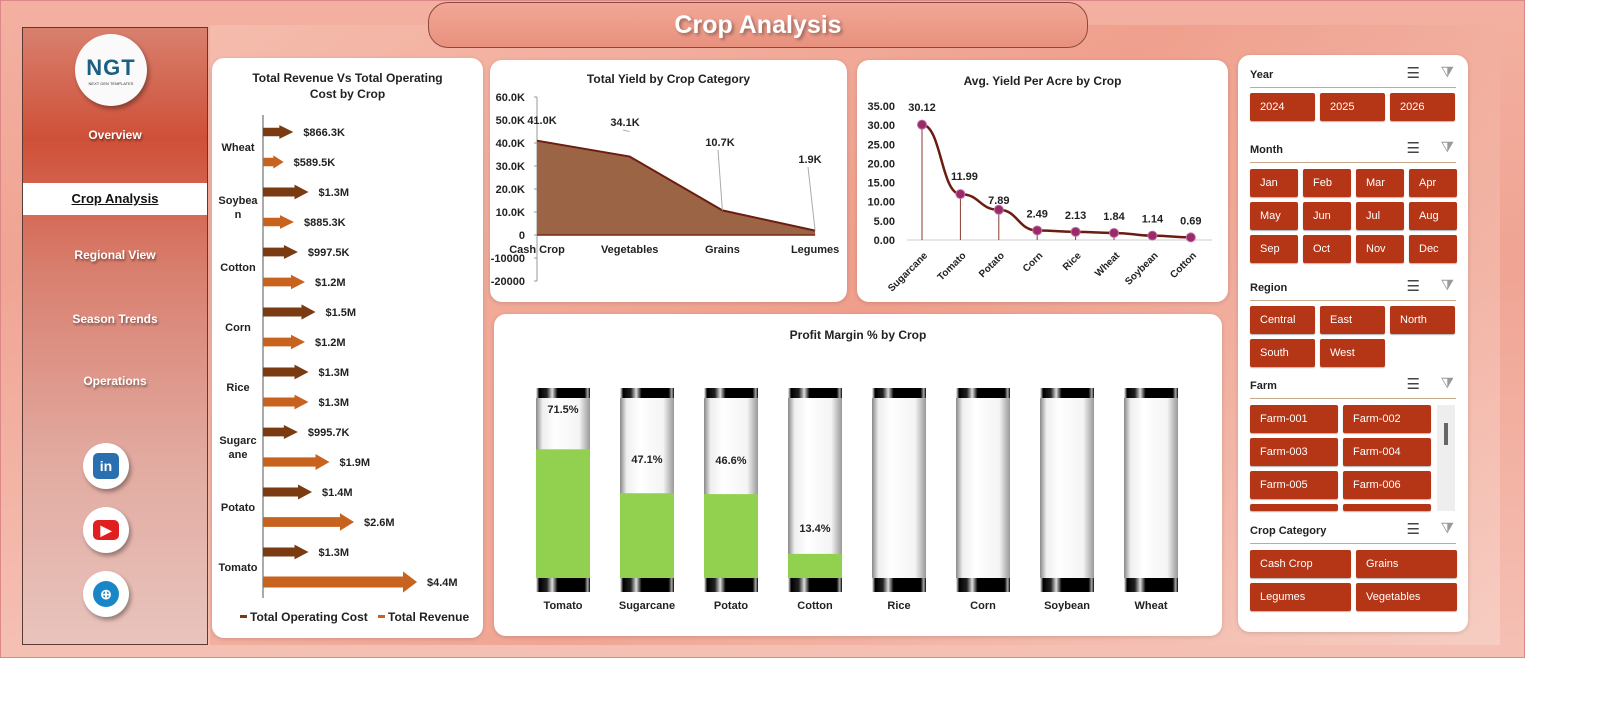  I want to click on farm-option: Farm-004, so click(1387, 452).